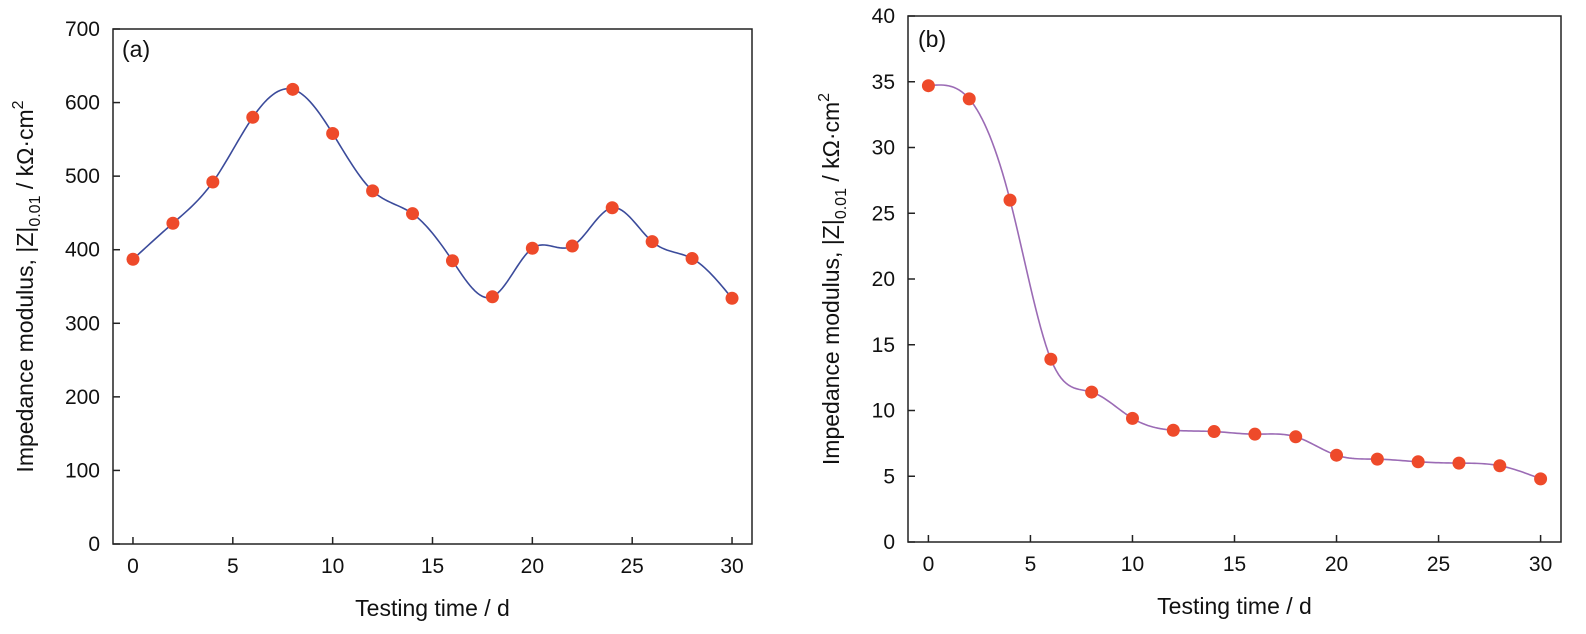  I want to click on y-tick-label: 20, so click(883, 279).